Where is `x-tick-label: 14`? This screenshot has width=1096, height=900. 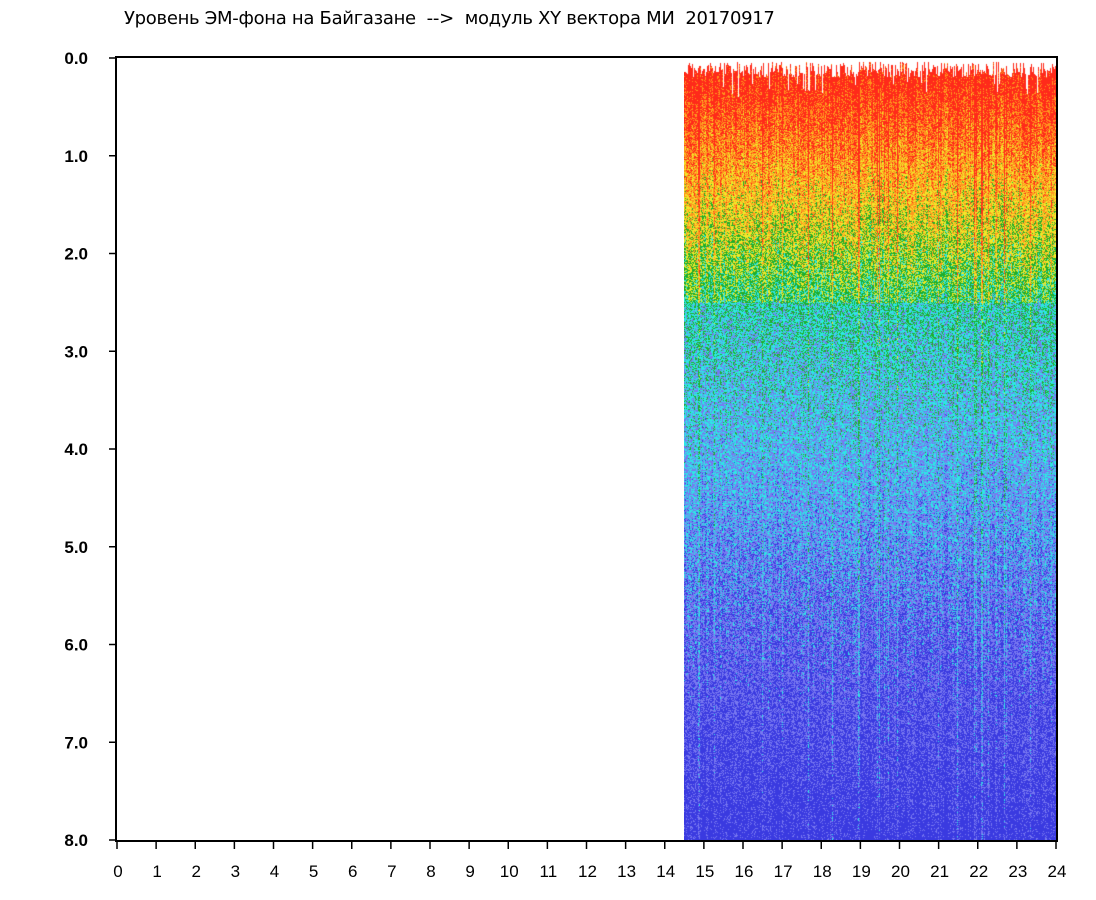 x-tick-label: 14 is located at coordinates (665, 871).